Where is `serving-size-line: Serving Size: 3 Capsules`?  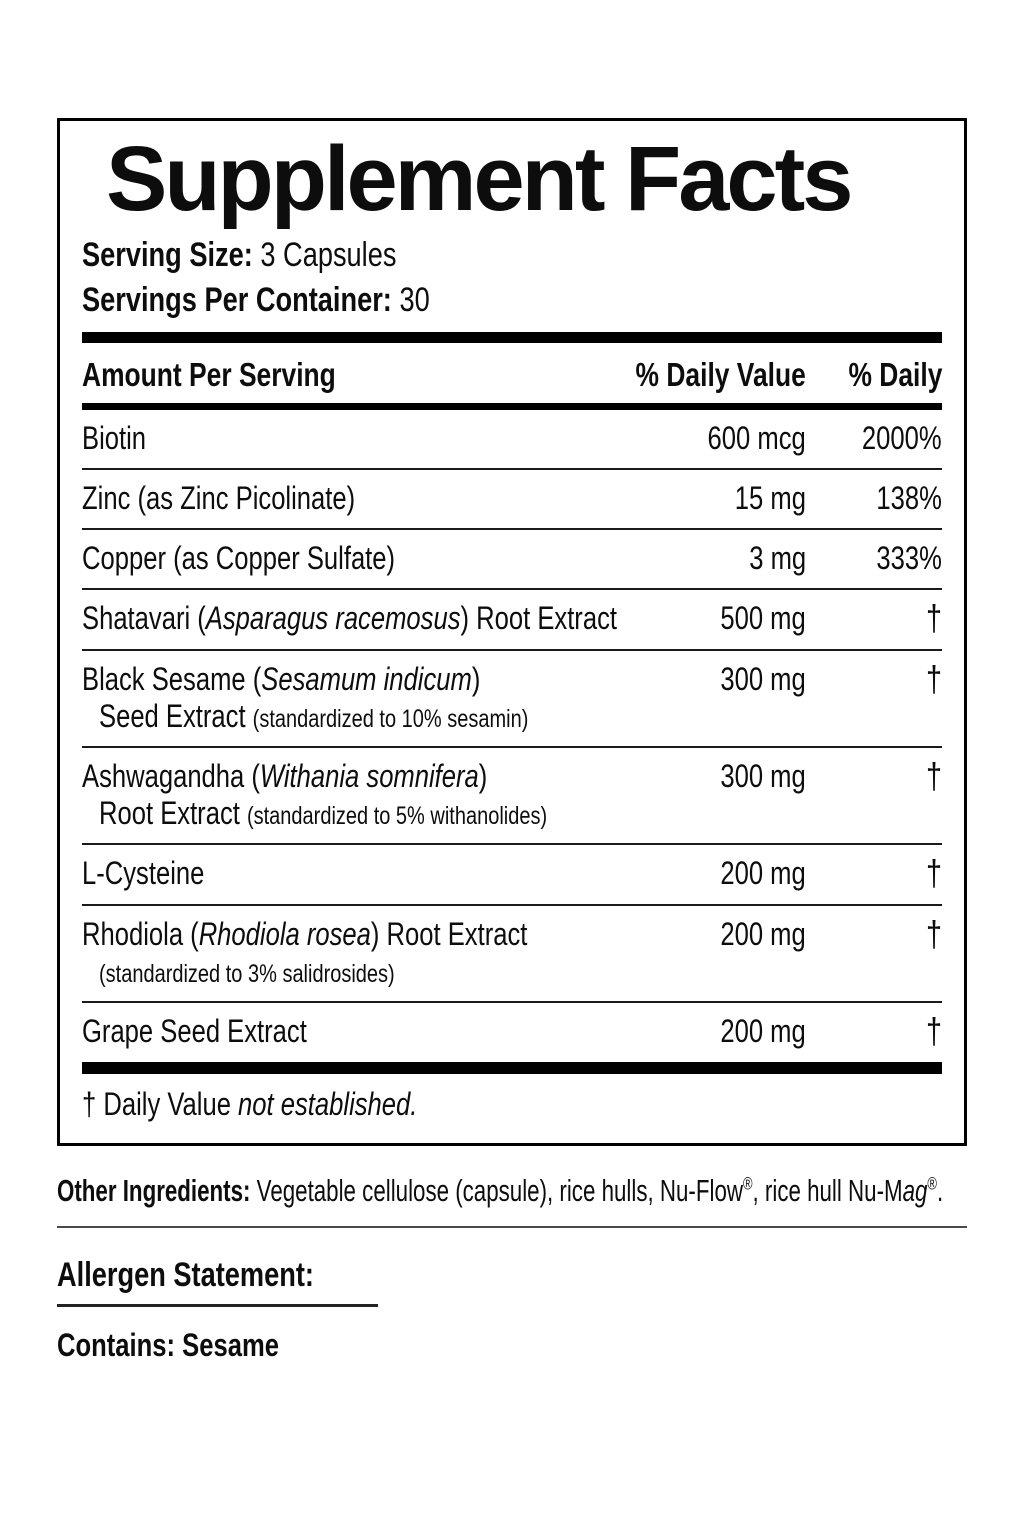
serving-size-line: Serving Size: 3 Capsules is located at coordinates (512, 255).